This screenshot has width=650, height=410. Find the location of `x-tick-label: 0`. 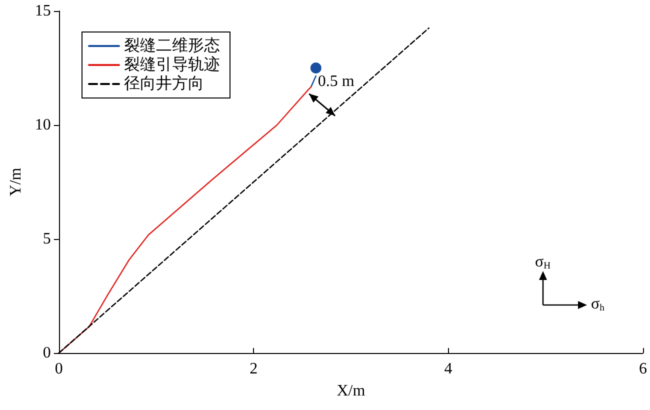

x-tick-label: 0 is located at coordinates (58, 369).